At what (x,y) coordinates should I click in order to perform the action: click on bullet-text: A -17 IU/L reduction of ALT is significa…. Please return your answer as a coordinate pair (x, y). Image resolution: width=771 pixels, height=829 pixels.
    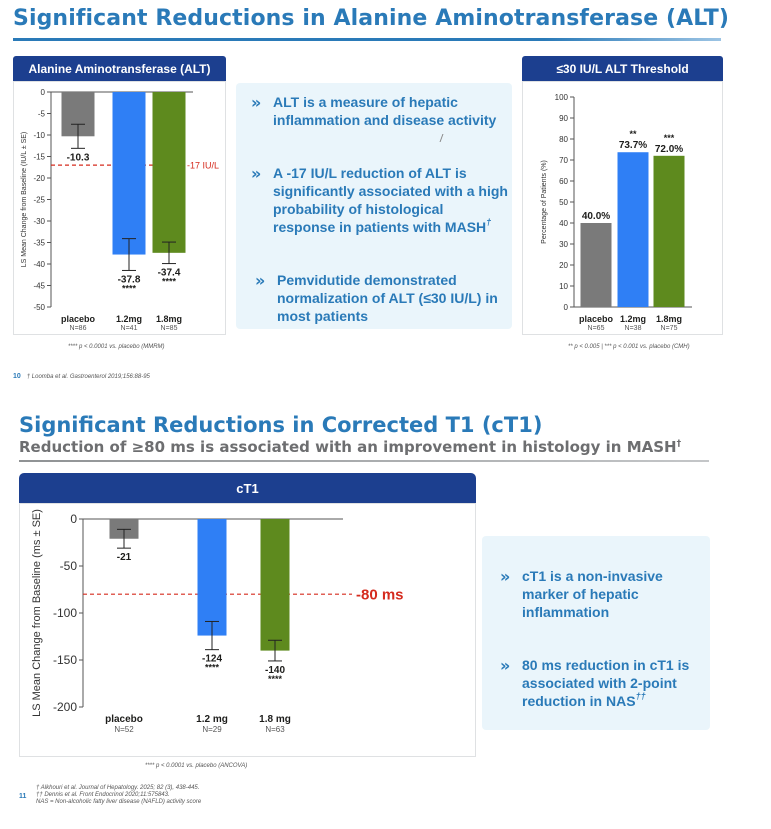
    Looking at the image, I should click on (390, 200).